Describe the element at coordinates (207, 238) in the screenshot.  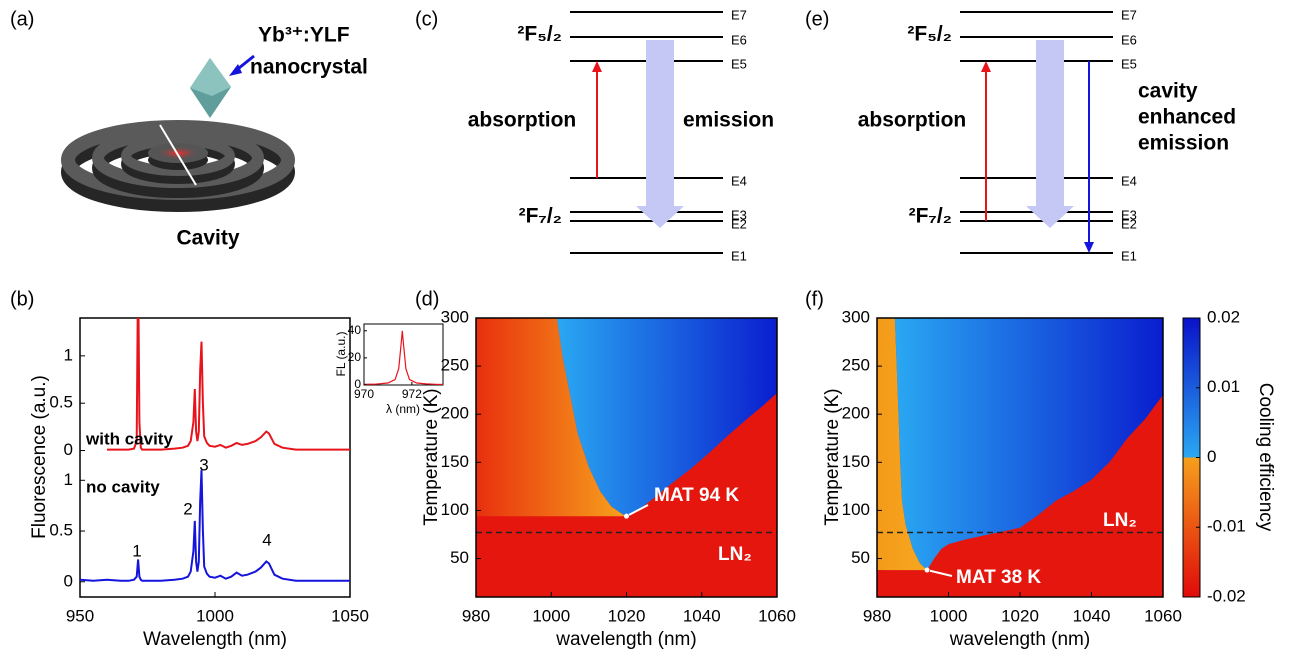
I see `cavity-label: Cavity` at that location.